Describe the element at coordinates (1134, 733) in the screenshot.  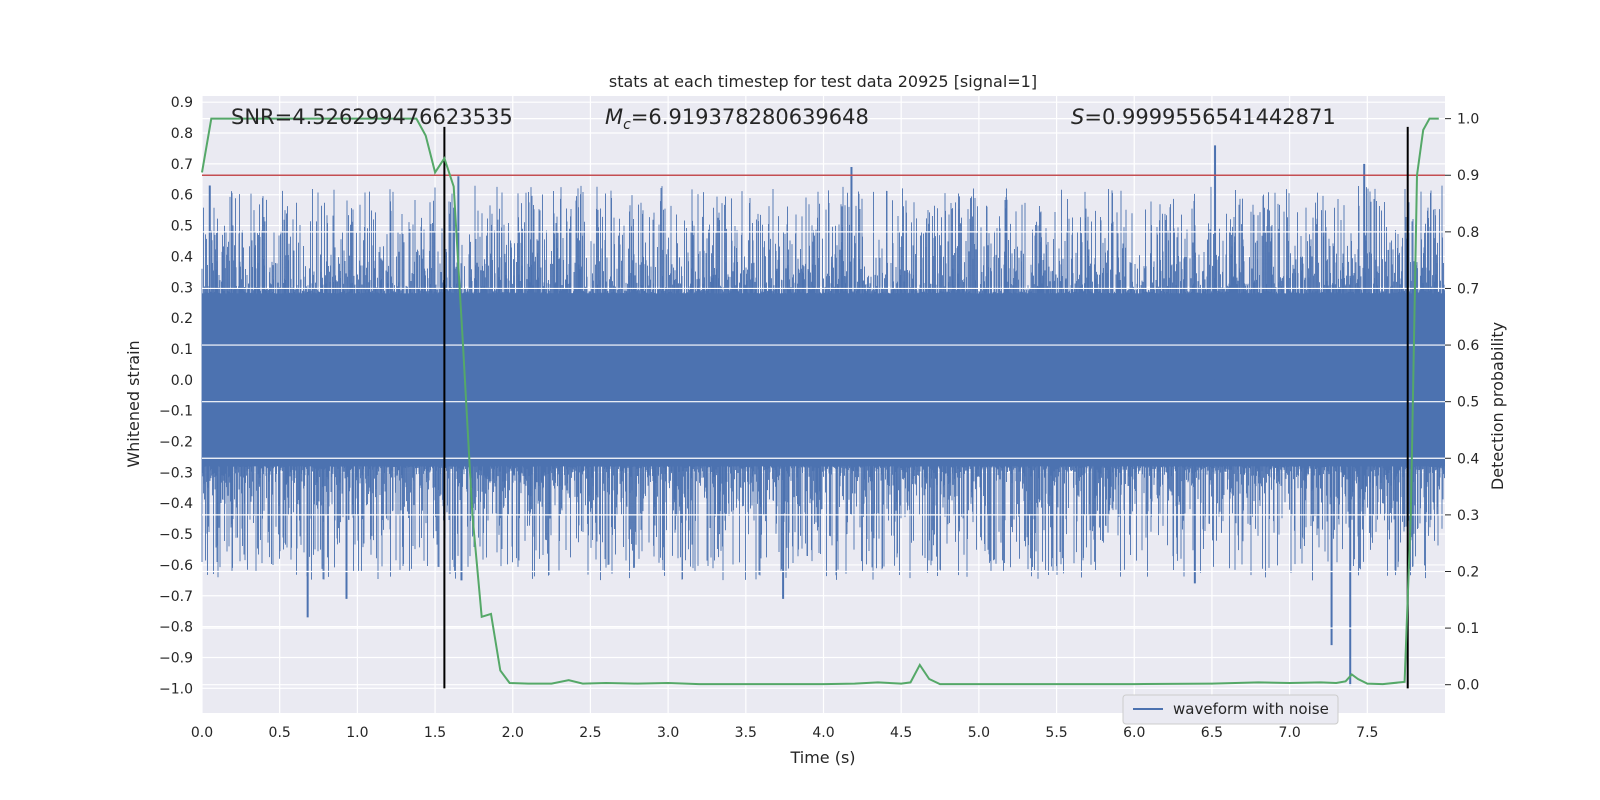
I see `x-tick-label: 6.0` at that location.